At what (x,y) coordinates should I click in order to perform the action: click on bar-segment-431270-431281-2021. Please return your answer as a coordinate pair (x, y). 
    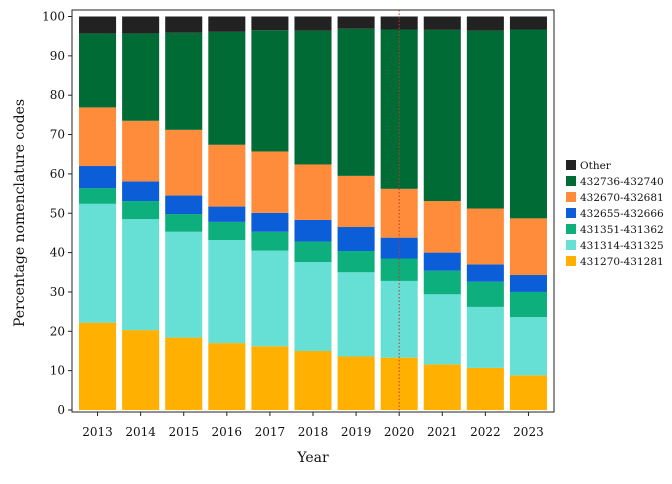
    Looking at the image, I should click on (442, 387).